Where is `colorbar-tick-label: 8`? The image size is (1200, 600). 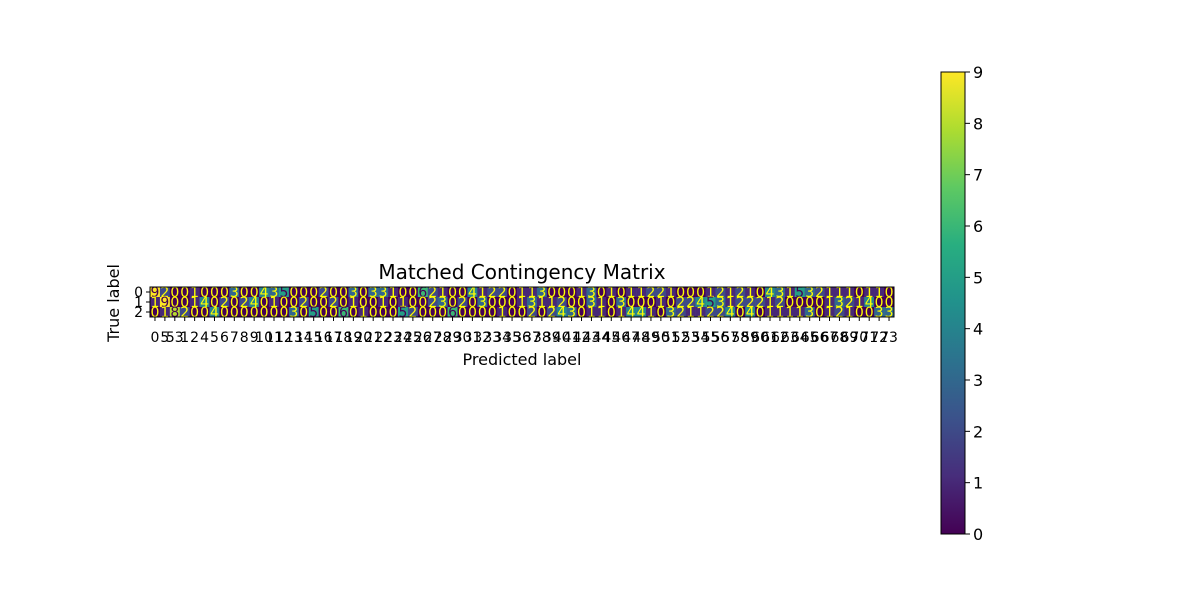
colorbar-tick-label: 8 is located at coordinates (978, 123).